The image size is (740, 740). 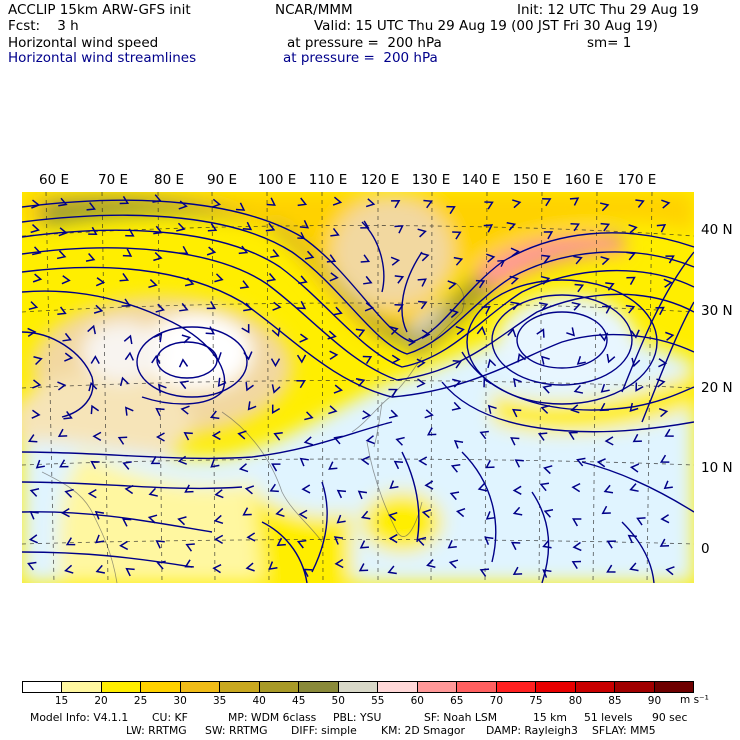 I want to click on lat-label: 0, so click(x=705, y=549).